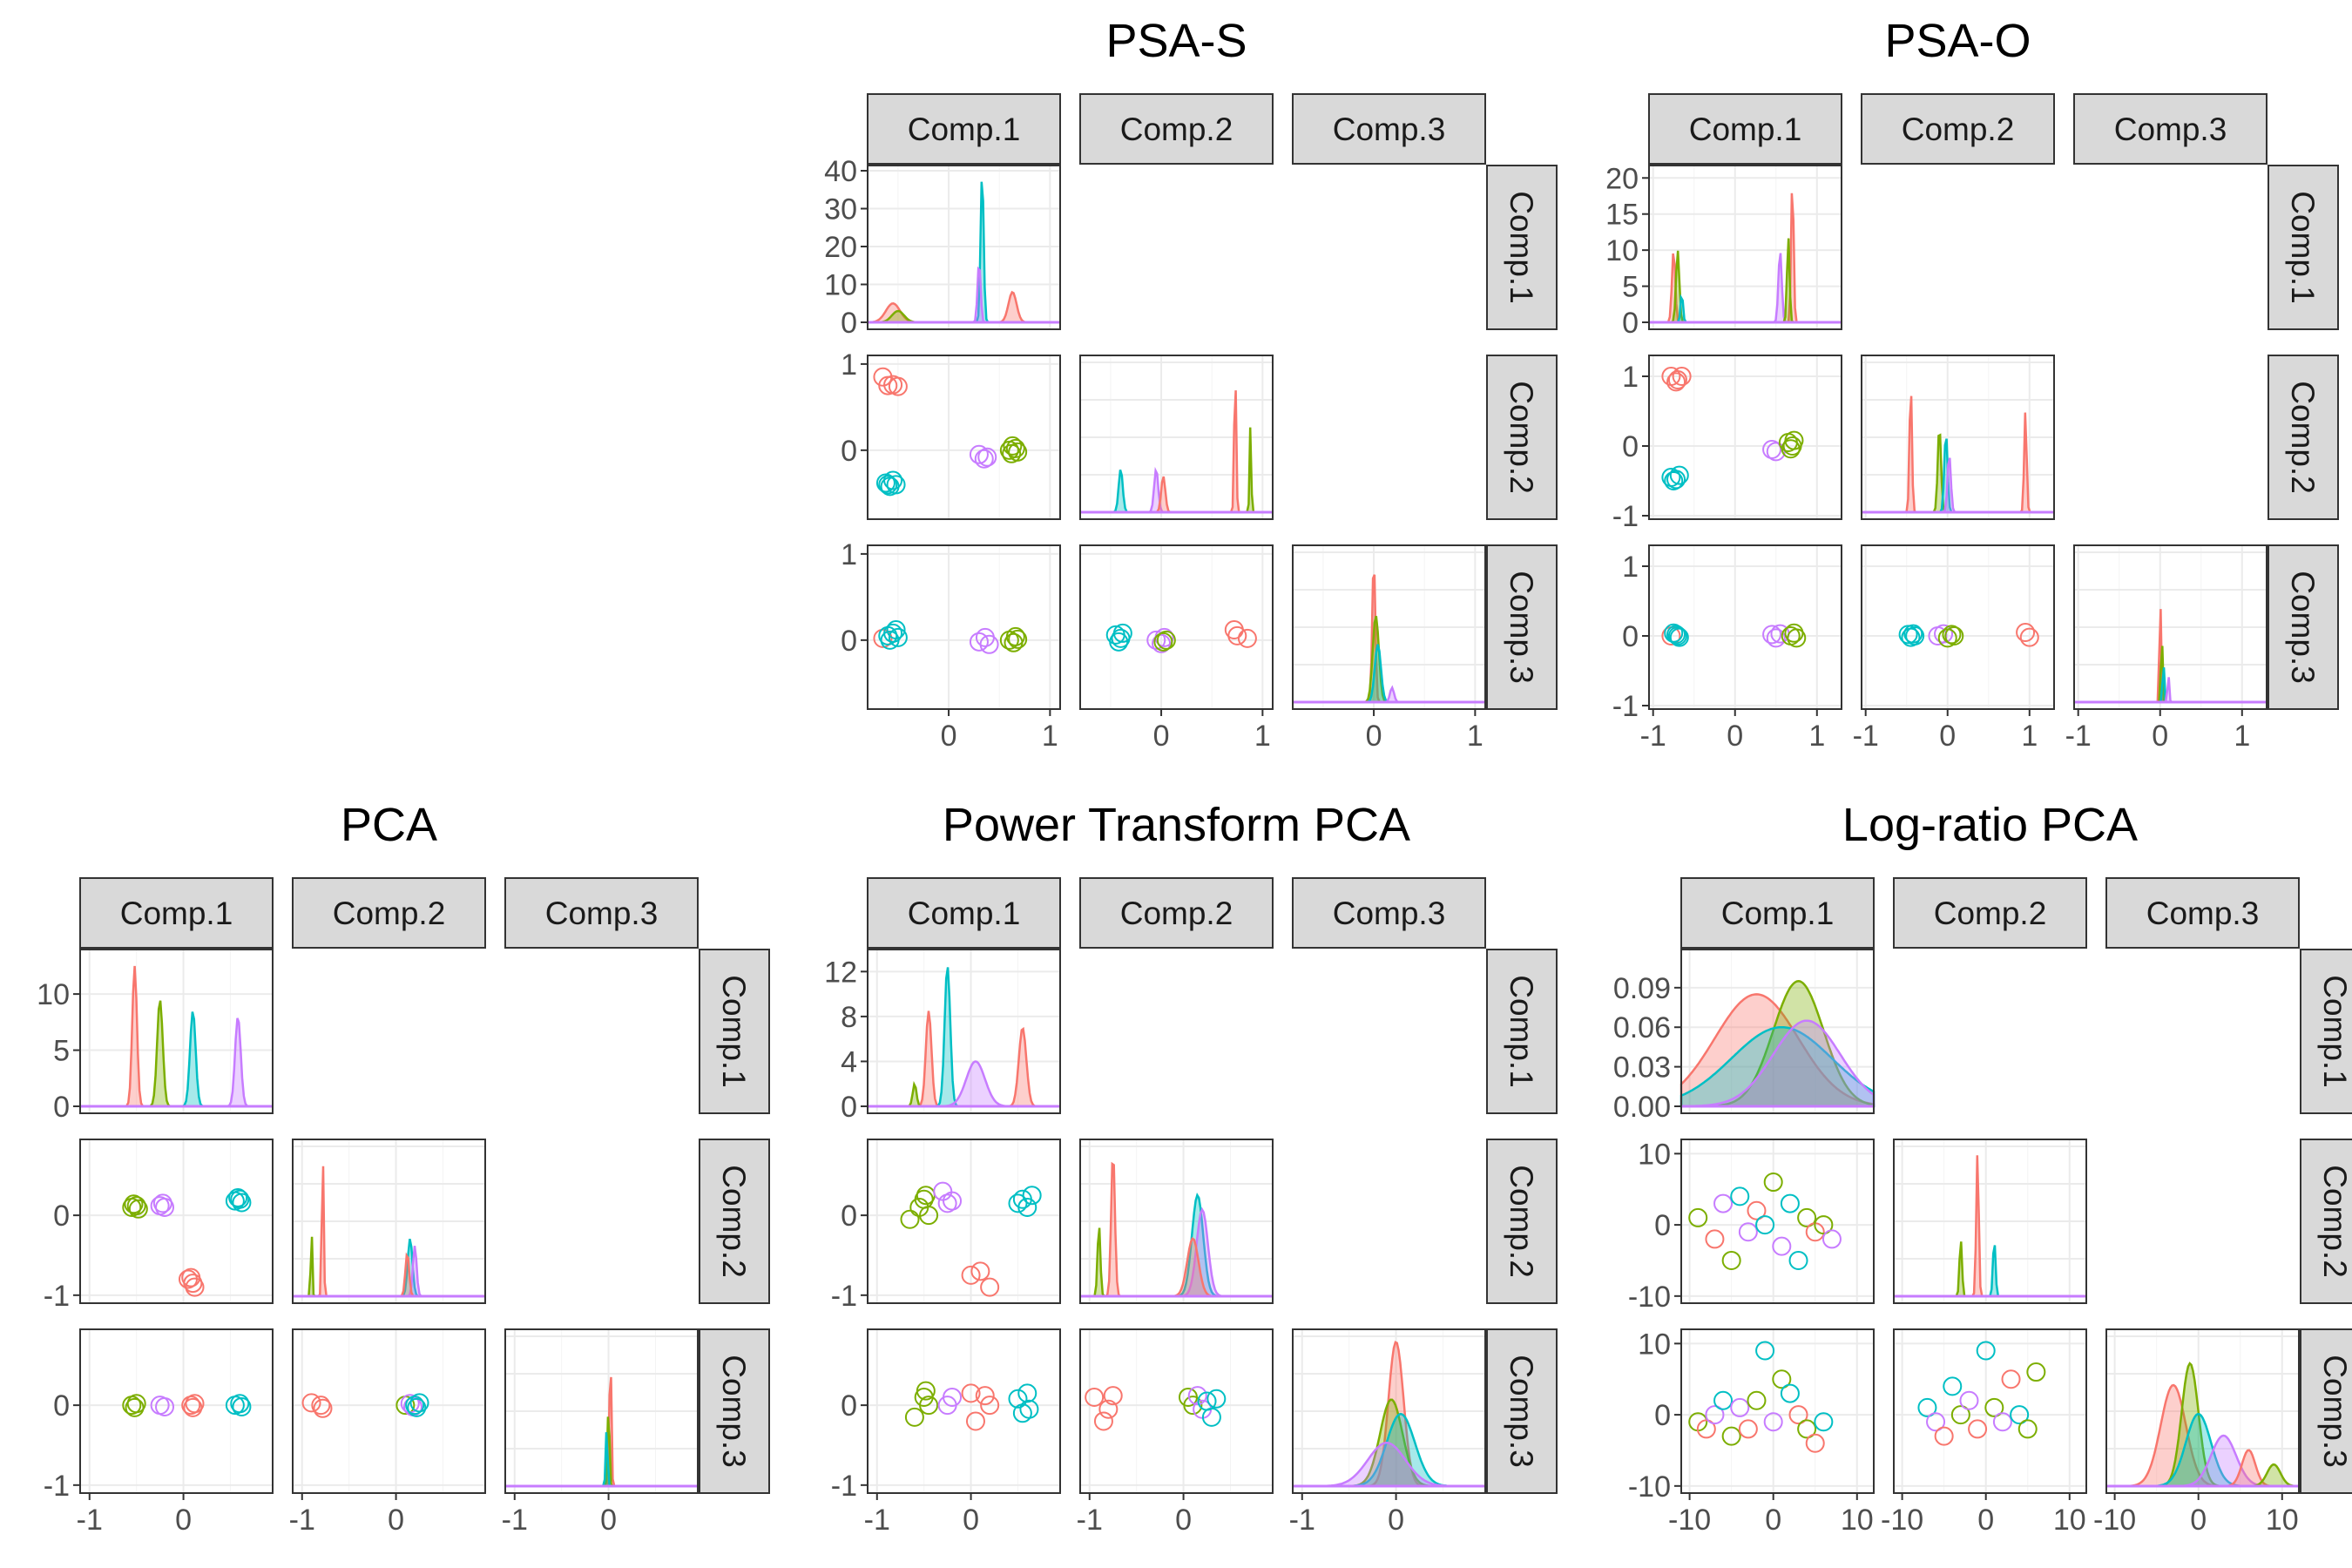 Image resolution: width=2352 pixels, height=1568 pixels. I want to click on y-tick-label: 15, so click(1622, 215).